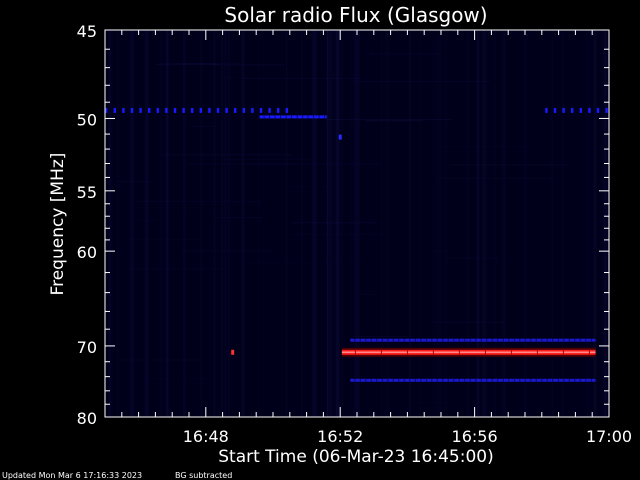 The height and width of the screenshot is (480, 640). Describe the element at coordinates (355, 457) in the screenshot. I see `x-axis-label: Start Time (06-Mar-23 16:45:00)` at that location.